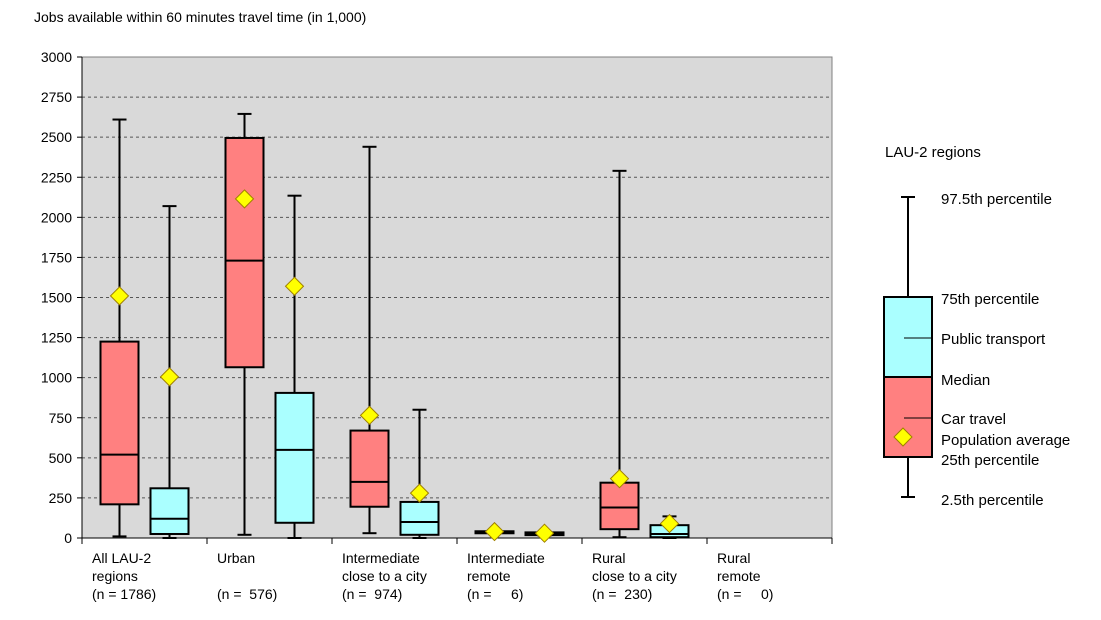 The image size is (1101, 620). Describe the element at coordinates (56, 137) in the screenshot. I see `y-tick-label: 2500` at that location.